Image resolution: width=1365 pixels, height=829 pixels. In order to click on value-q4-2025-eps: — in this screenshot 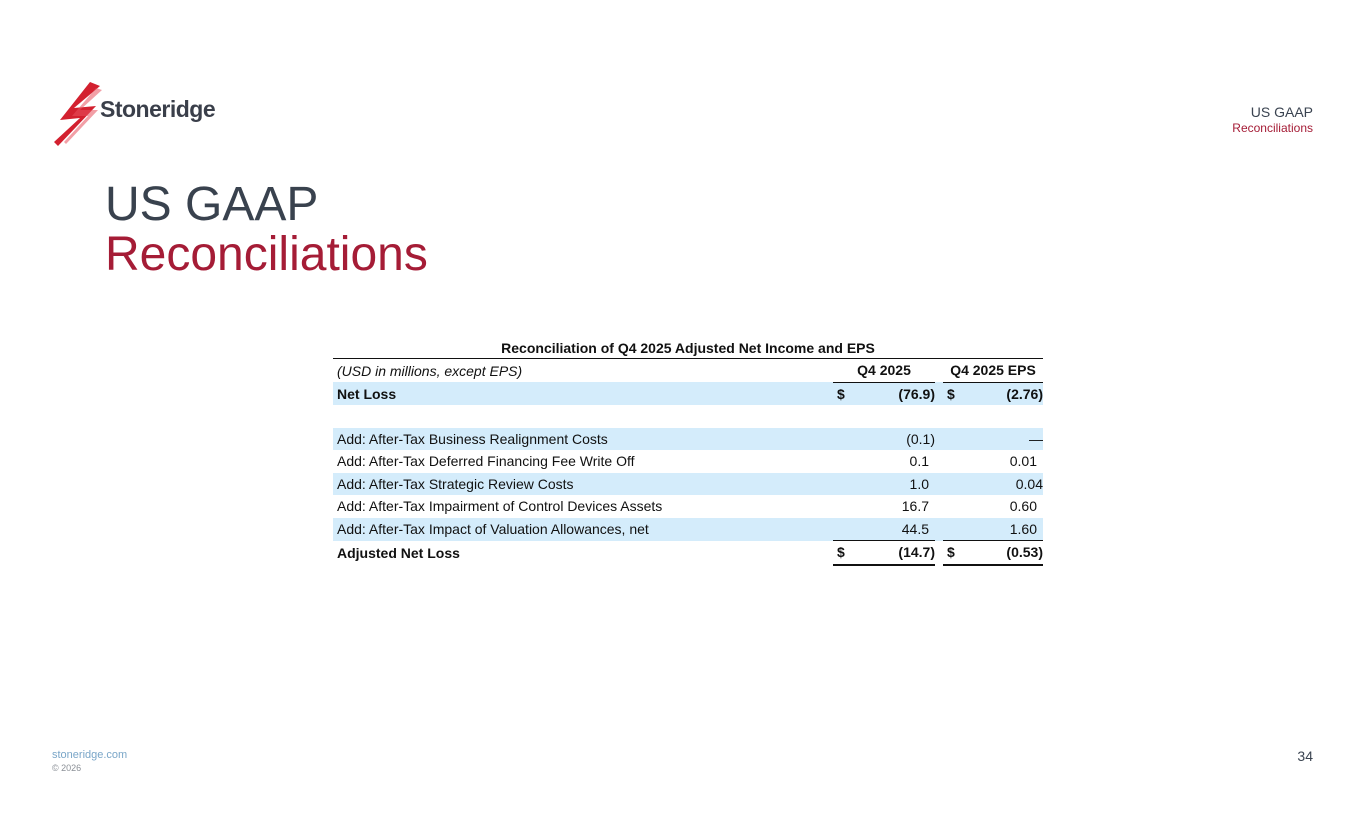, I will do `click(1000, 438)`.